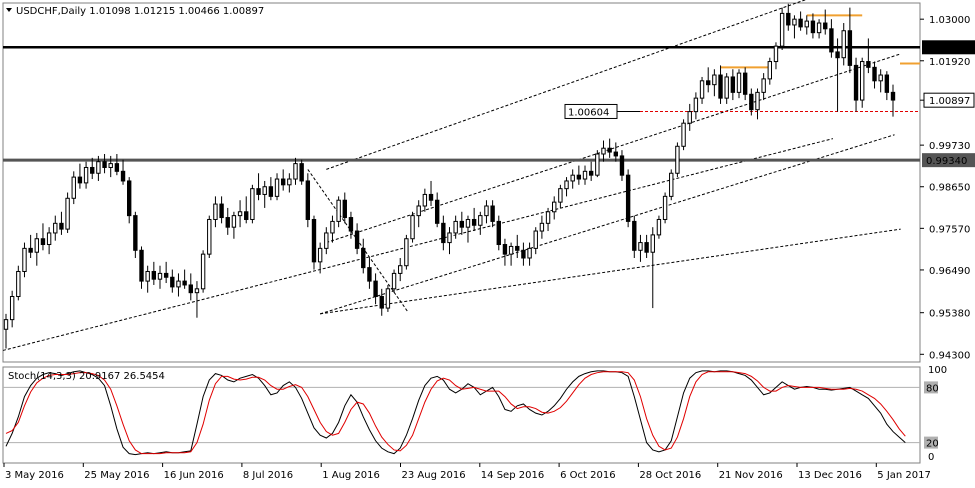 This screenshot has width=975, height=488. I want to click on stoch-label: Stoch(14,3,3) 20.9167 26.5454, so click(86, 376).